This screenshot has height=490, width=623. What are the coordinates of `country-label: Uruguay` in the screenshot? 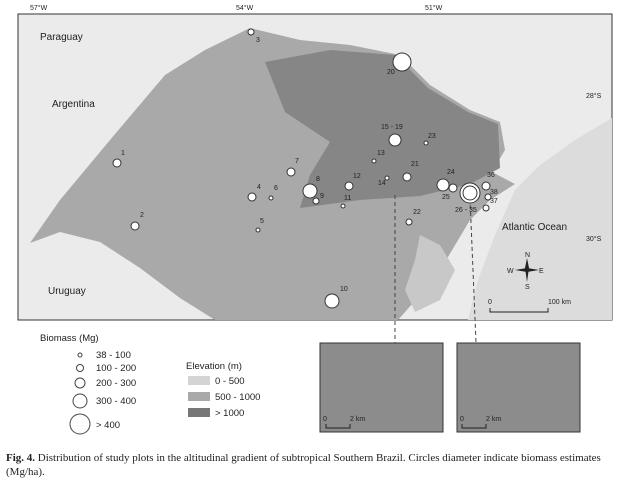 It's located at (67, 291).